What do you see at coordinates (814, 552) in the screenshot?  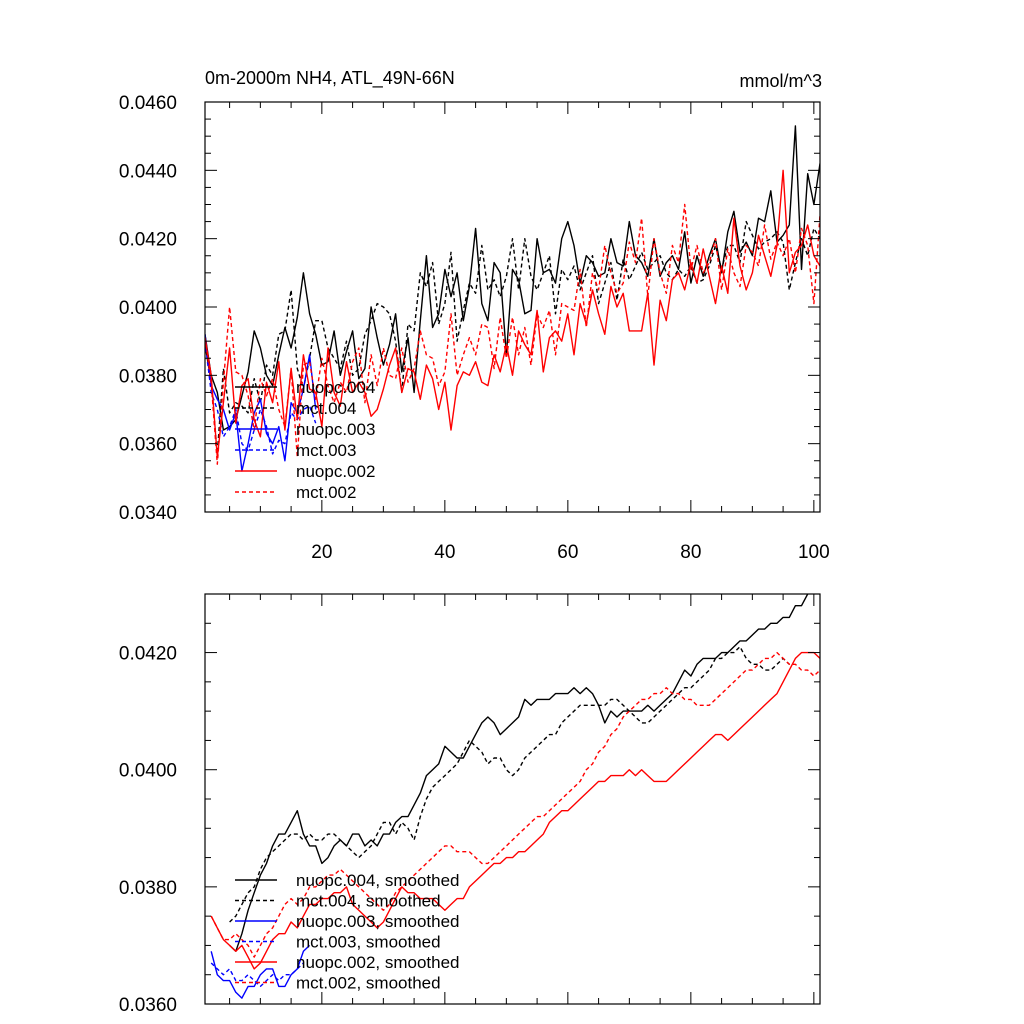 I see `x-tick-label: 100` at bounding box center [814, 552].